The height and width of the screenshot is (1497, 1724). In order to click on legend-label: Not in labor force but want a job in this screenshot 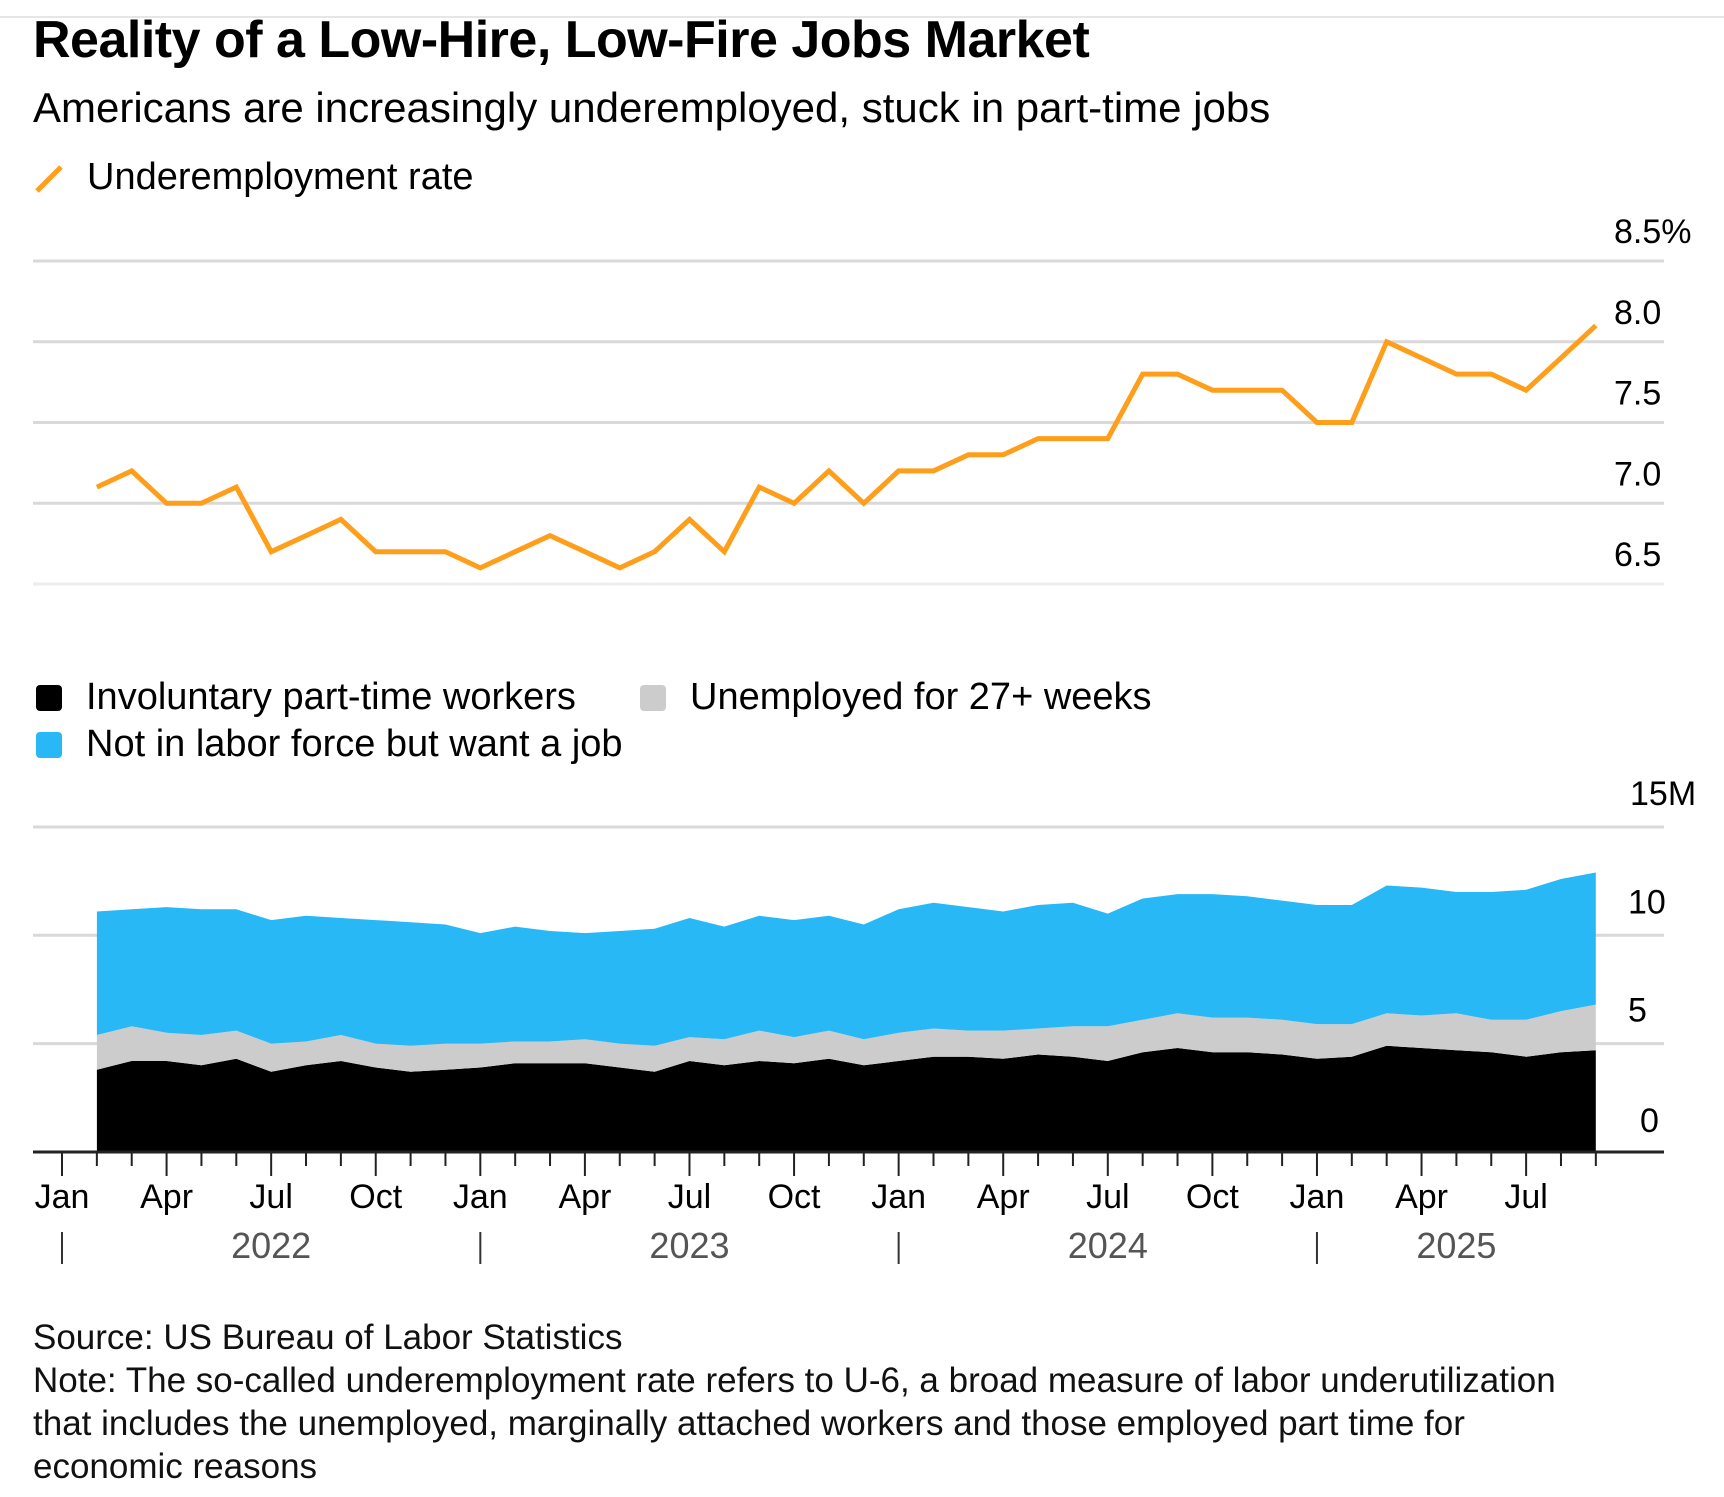, I will do `click(354, 744)`.